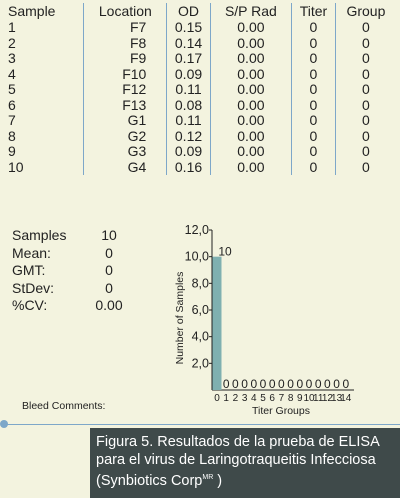 Image resolution: width=400 pixels, height=498 pixels. Describe the element at coordinates (188, 43) in the screenshot. I see `cell-od: 0.14` at that location.